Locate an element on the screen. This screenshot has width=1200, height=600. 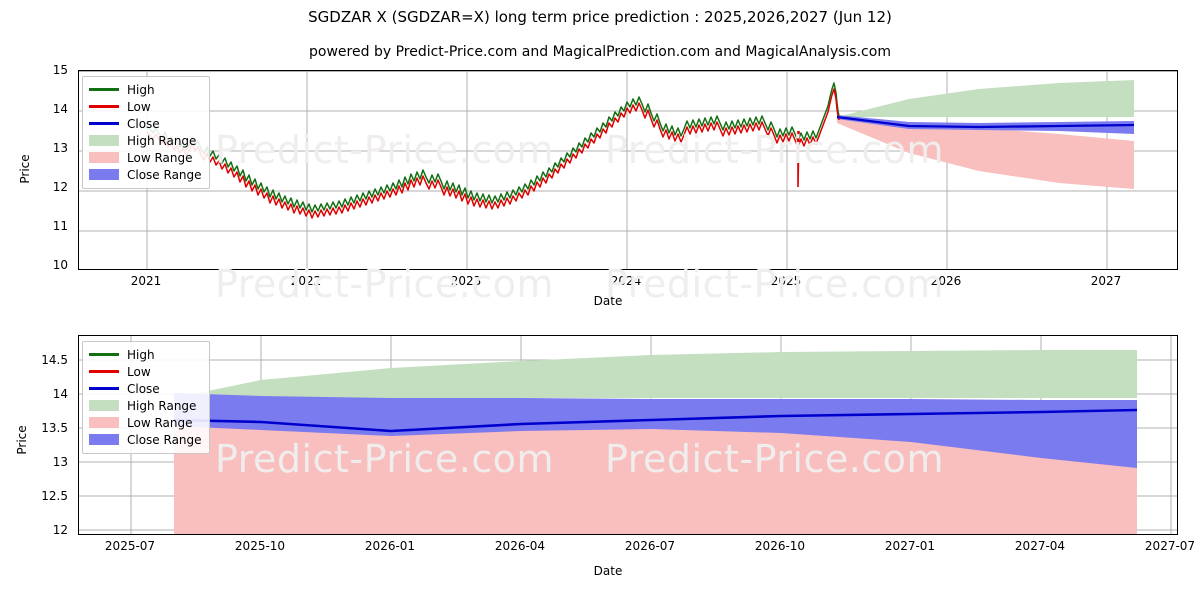
bottom-y-tick: 14.5 is located at coordinates (54, 360).